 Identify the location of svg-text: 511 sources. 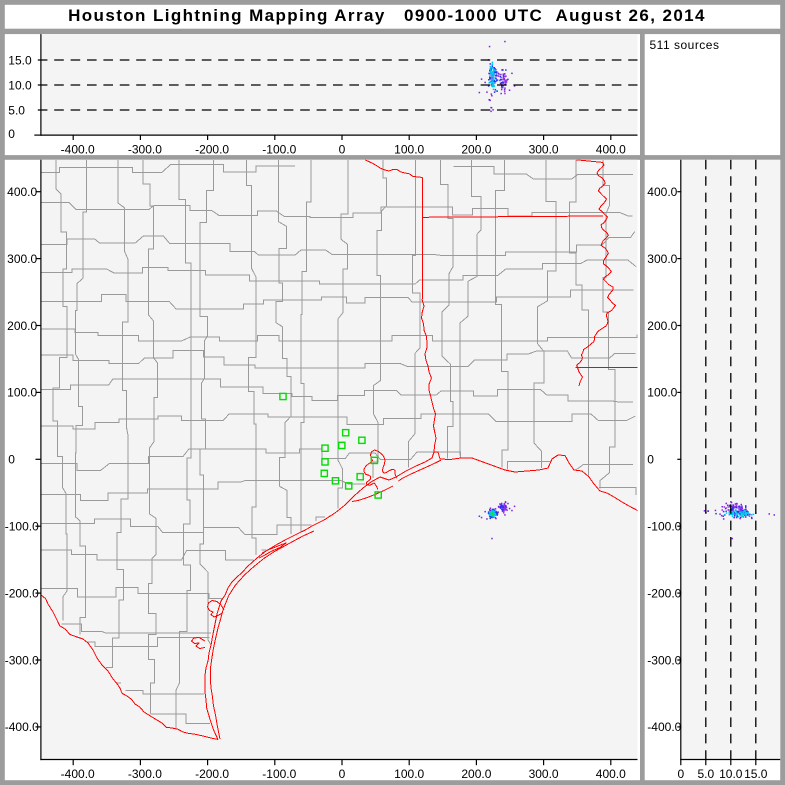
(685, 45).